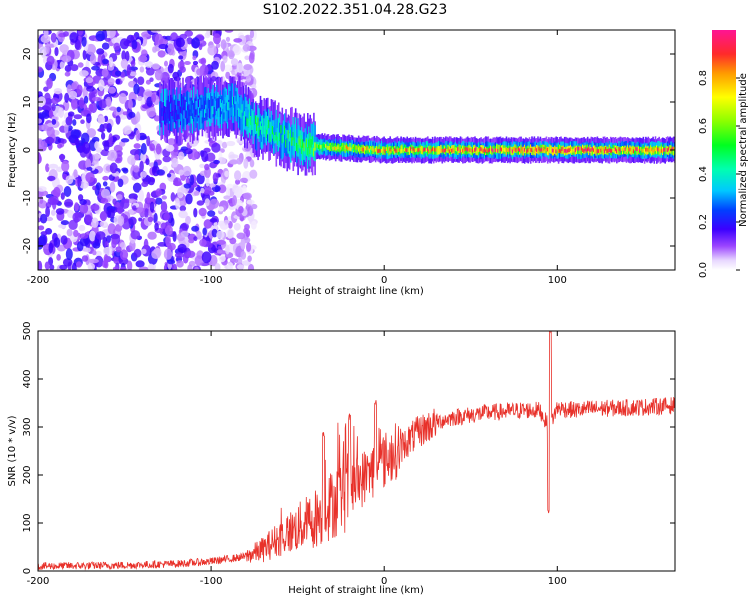  I want to click on snr-x-axis-label: Height of straight line (km), so click(356, 590).